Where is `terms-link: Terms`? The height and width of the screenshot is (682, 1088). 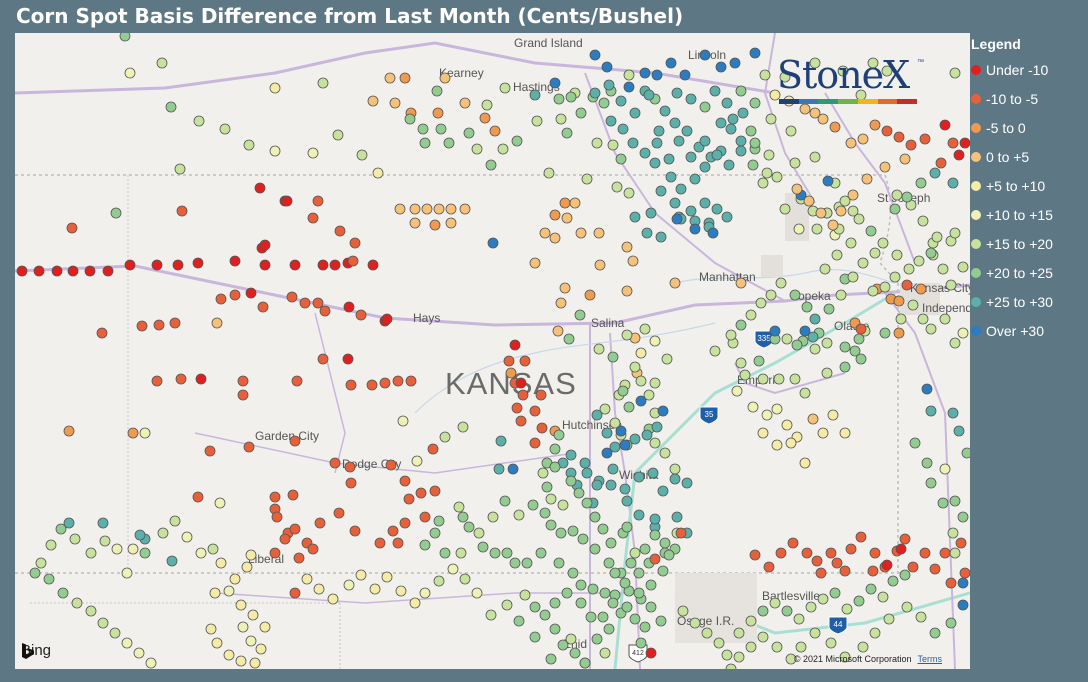
terms-link: Terms is located at coordinates (930, 659).